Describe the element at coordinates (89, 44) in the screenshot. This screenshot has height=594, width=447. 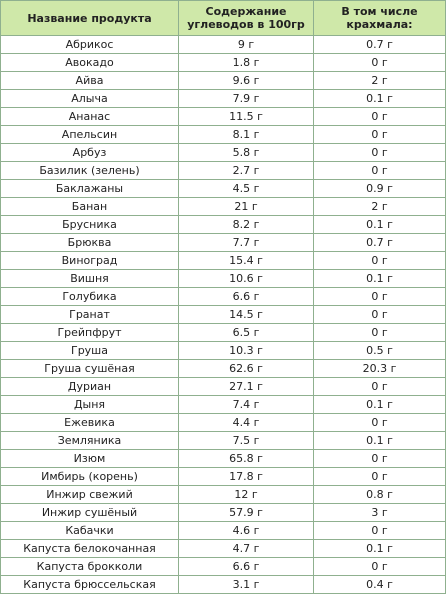
I see `cell-product: Абрикос` at that location.